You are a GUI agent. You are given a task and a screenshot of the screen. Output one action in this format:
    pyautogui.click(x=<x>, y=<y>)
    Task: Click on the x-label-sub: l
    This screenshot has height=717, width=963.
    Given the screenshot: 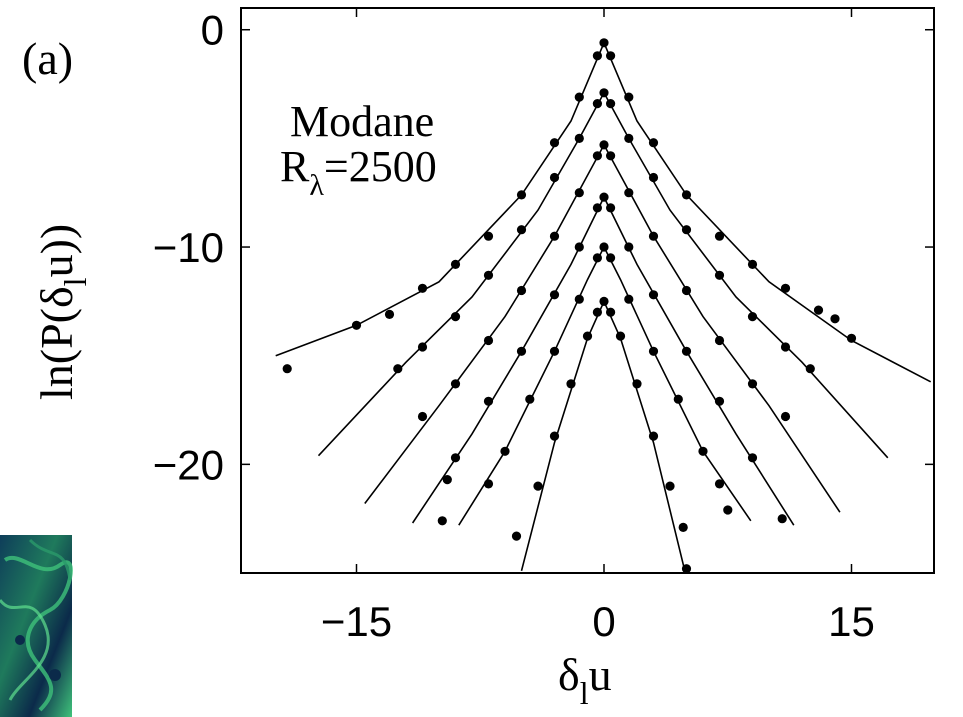 What is the action you would take?
    pyautogui.click(x=584, y=693)
    